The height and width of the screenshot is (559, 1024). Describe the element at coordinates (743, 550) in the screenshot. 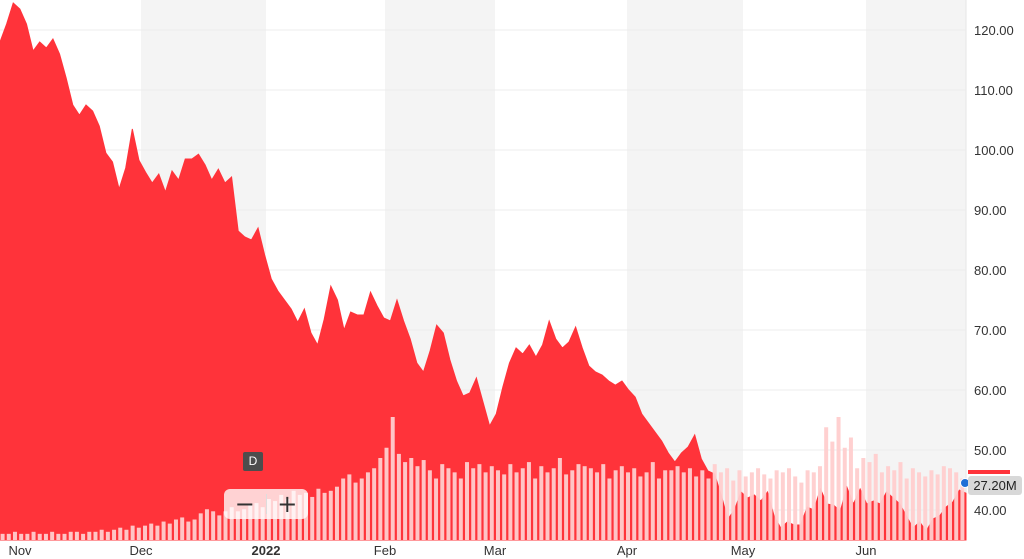

I see `x-tick-label: May` at that location.